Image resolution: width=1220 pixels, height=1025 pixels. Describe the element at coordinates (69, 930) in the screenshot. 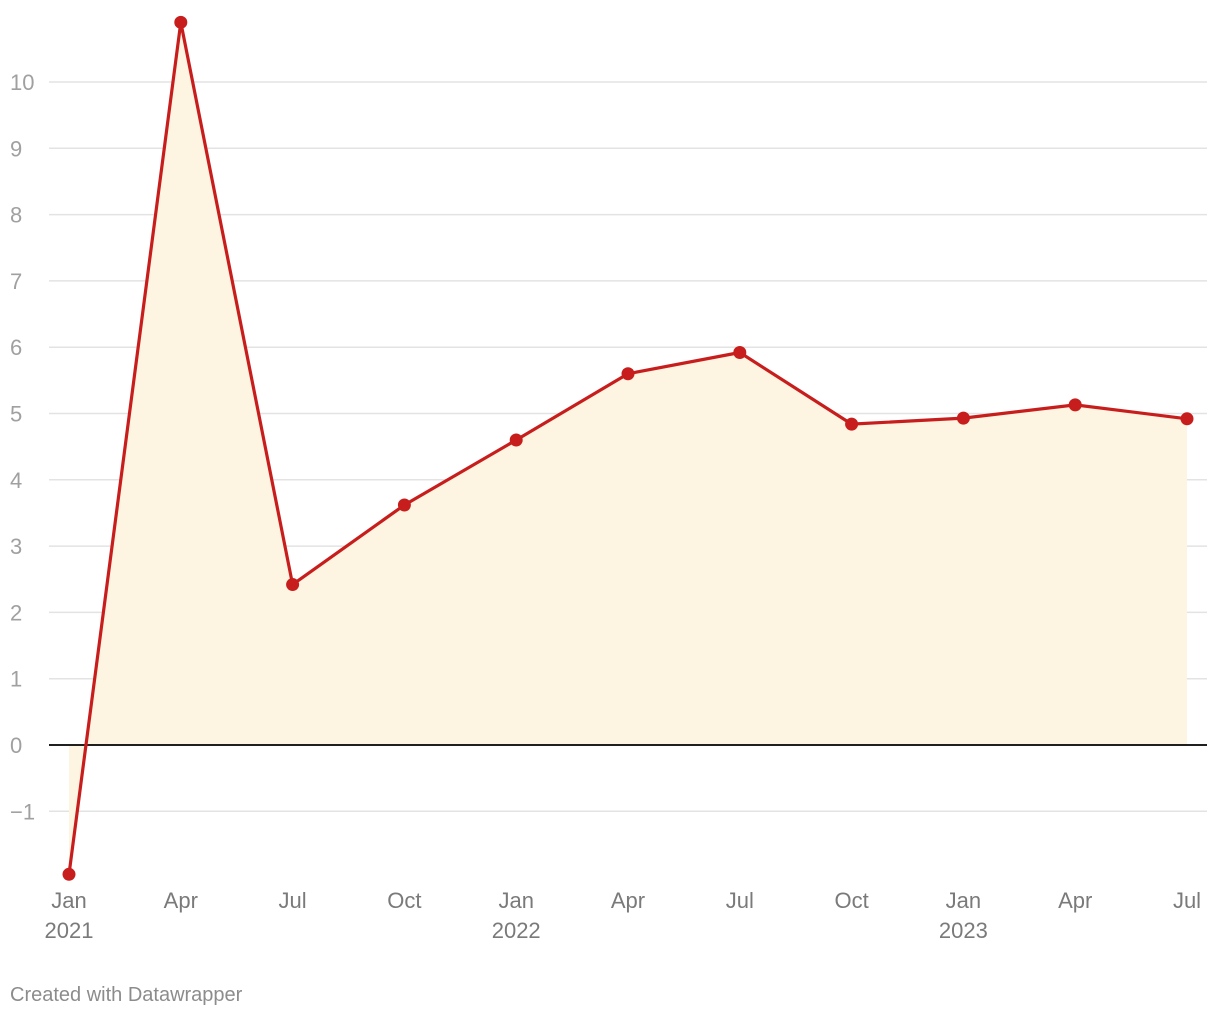

I see `x-tick-year-0: 2021` at that location.